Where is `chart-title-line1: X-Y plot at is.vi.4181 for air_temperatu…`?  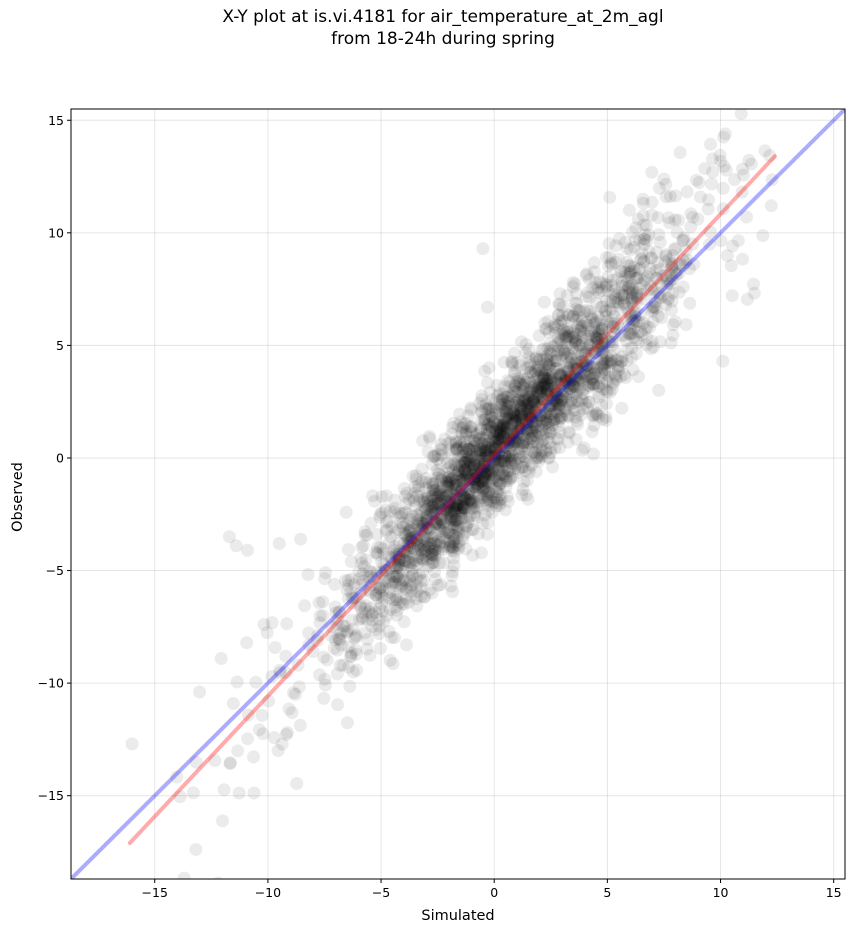
chart-title-line1: X-Y plot at is.vi.4181 for air_temperatu… is located at coordinates (443, 17).